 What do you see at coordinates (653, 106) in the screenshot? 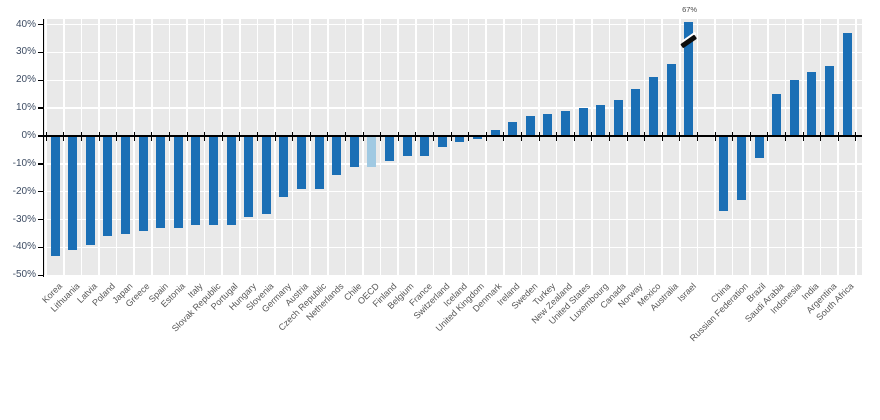
I see `bar-mexico` at bounding box center [653, 106].